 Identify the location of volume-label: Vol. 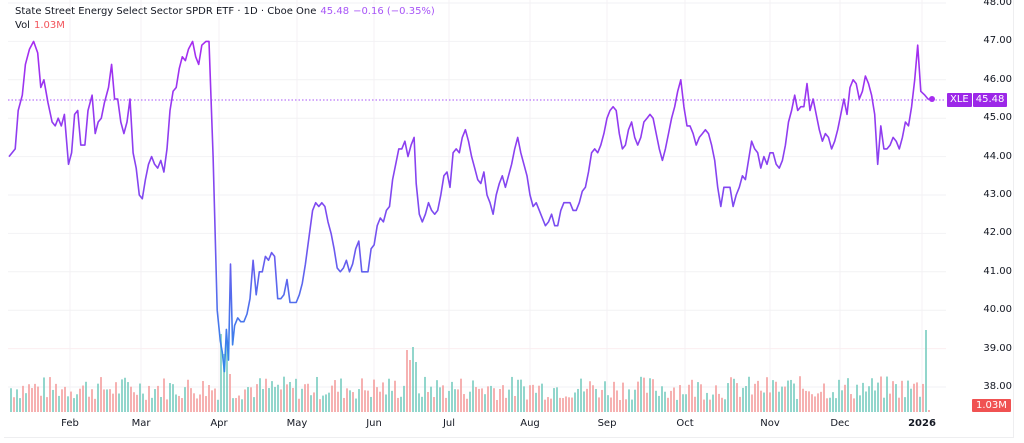
(22, 25).